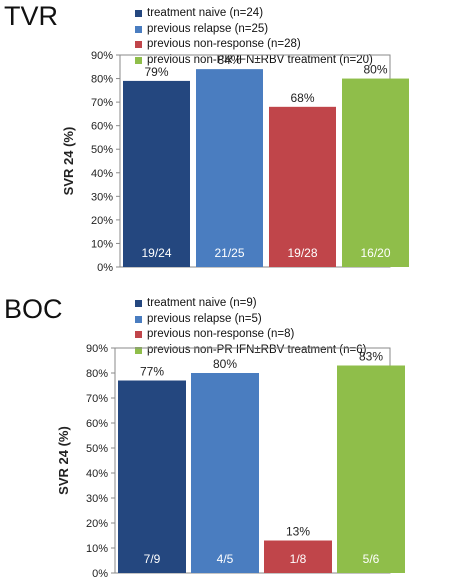 The width and height of the screenshot is (472, 577). What do you see at coordinates (302, 253) in the screenshot?
I see `bar-fraction-label: 19/28` at bounding box center [302, 253].